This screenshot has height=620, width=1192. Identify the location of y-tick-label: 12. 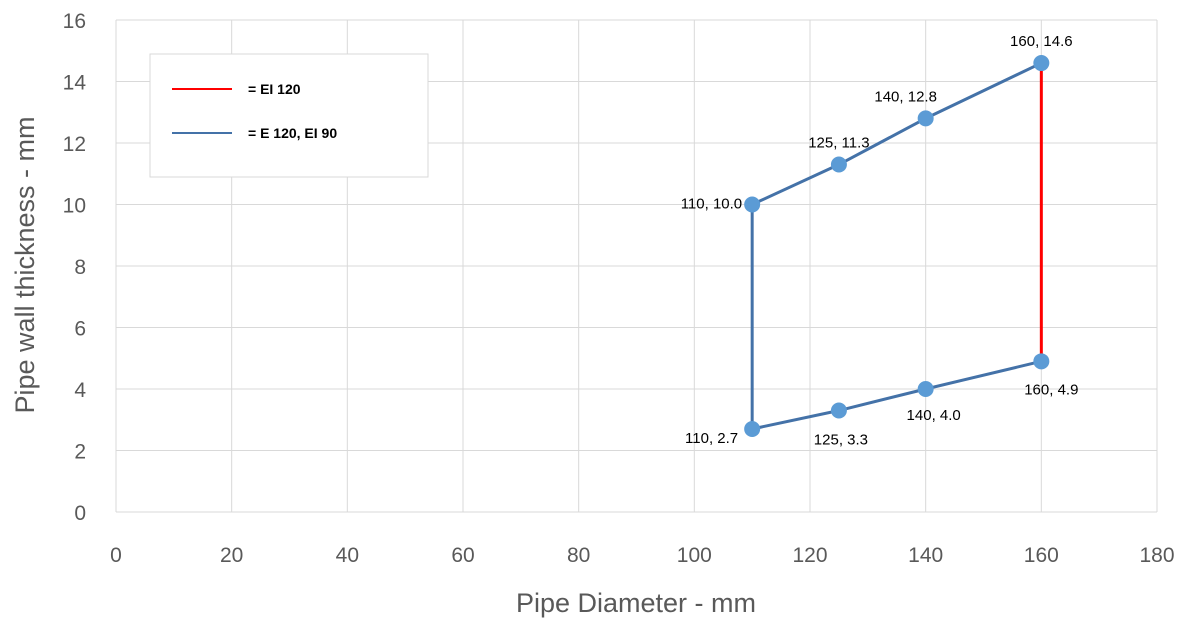
(74, 144).